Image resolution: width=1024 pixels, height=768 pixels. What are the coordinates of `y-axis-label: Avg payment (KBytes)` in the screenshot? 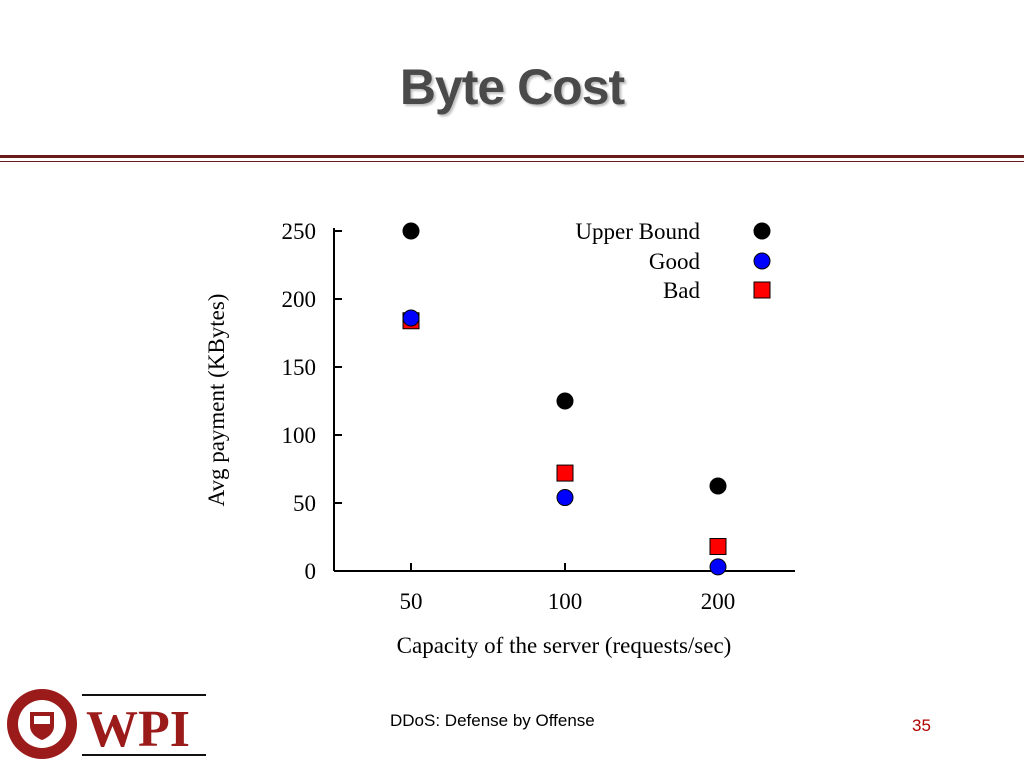 It's located at (216, 400).